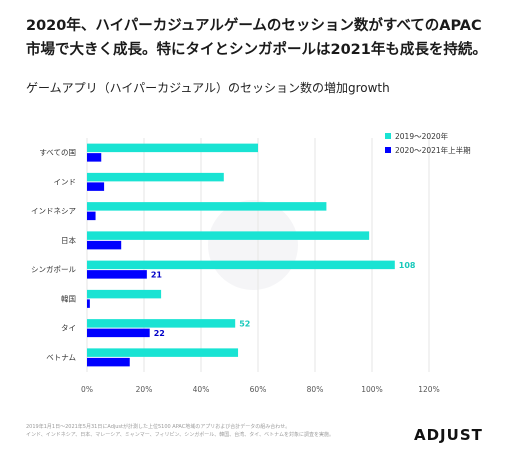  I want to click on category-label: ベトナム, so click(61, 357).